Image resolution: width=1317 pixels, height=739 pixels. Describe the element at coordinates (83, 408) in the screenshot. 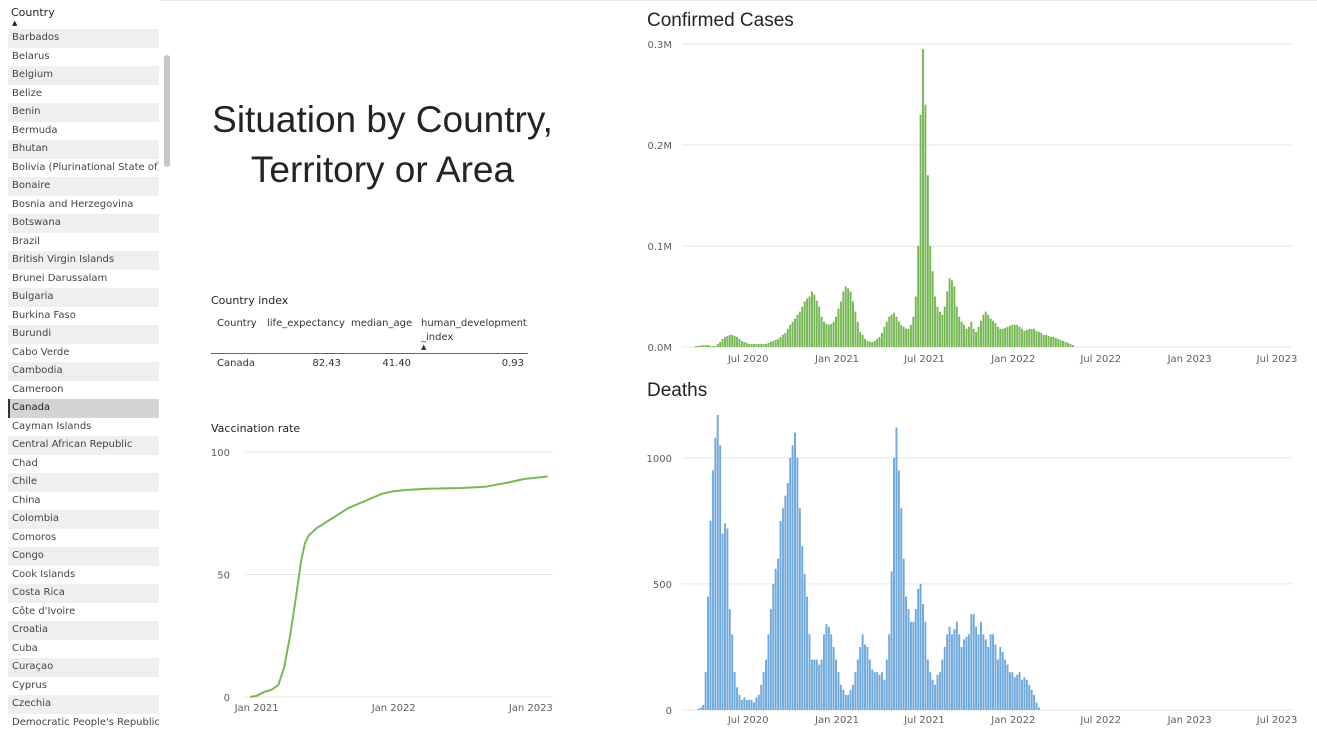

I see `slicer-item: Canada` at that location.